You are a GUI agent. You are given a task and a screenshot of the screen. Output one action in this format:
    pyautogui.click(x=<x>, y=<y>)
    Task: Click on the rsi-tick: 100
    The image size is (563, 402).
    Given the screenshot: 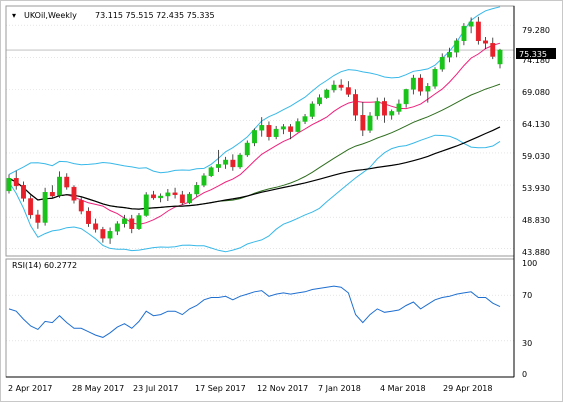 What is the action you would take?
    pyautogui.click(x=529, y=263)
    